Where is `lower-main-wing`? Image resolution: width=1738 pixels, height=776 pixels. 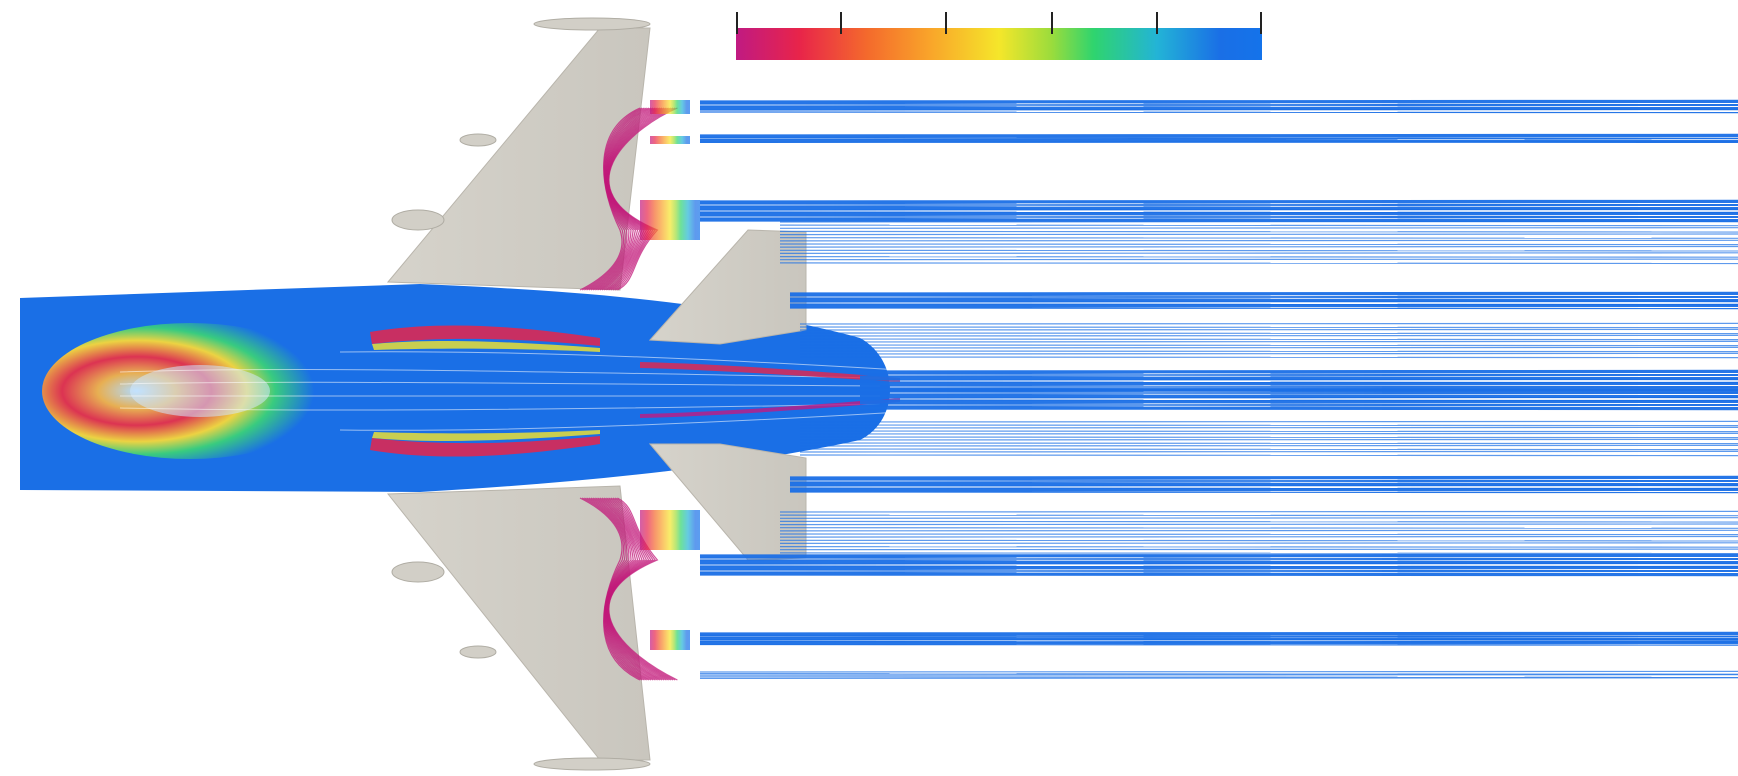
lower-main-wing is located at coordinates (518, 623).